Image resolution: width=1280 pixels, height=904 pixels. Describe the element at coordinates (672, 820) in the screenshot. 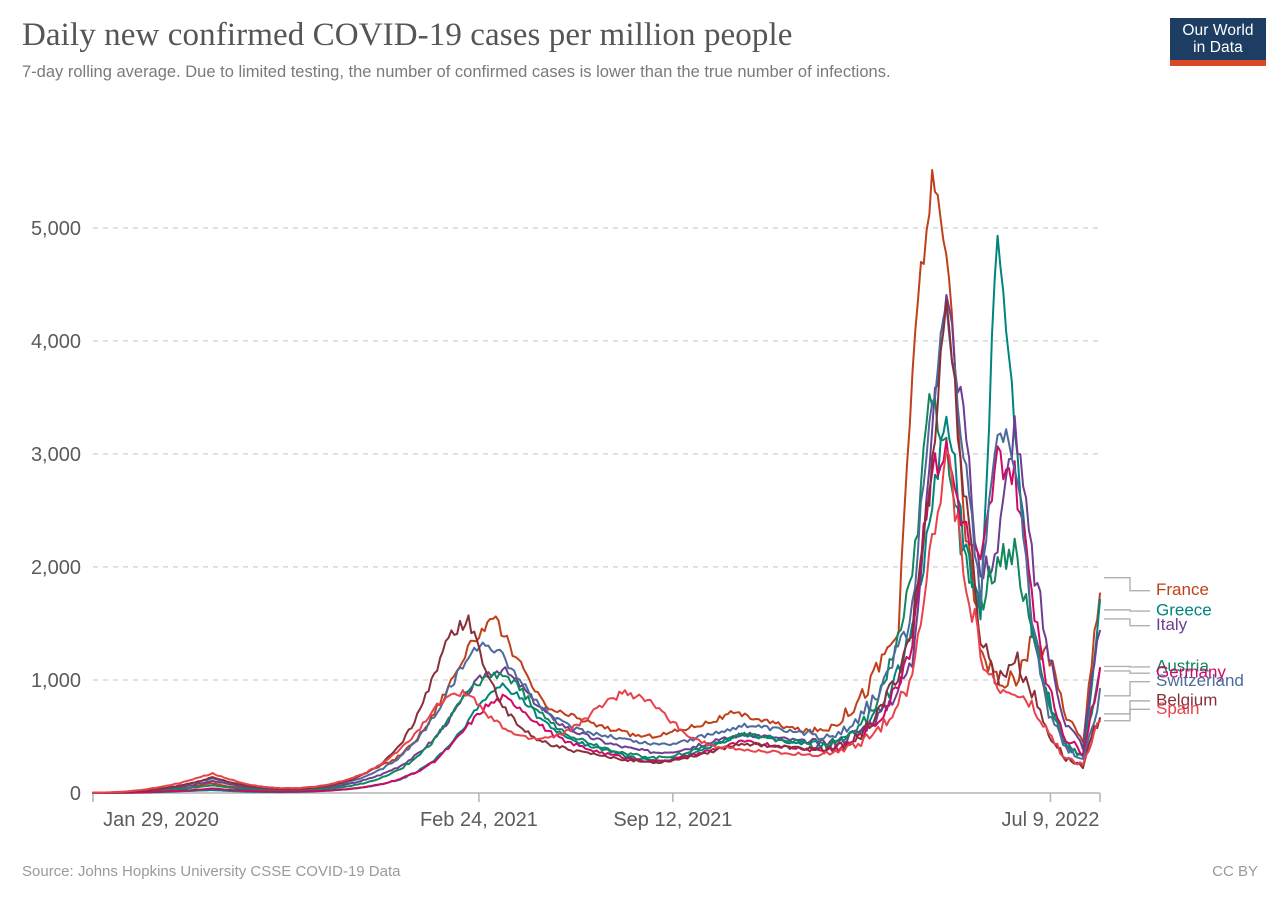

I see `x-axis-tick-label: Sep 12, 2021` at that location.